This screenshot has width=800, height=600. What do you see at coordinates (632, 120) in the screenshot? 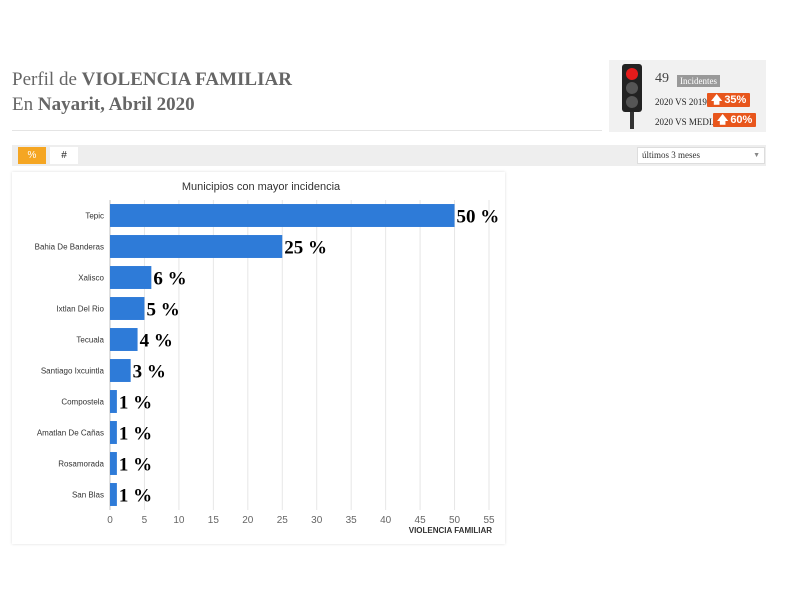
I see `traffic-light-pole` at bounding box center [632, 120].